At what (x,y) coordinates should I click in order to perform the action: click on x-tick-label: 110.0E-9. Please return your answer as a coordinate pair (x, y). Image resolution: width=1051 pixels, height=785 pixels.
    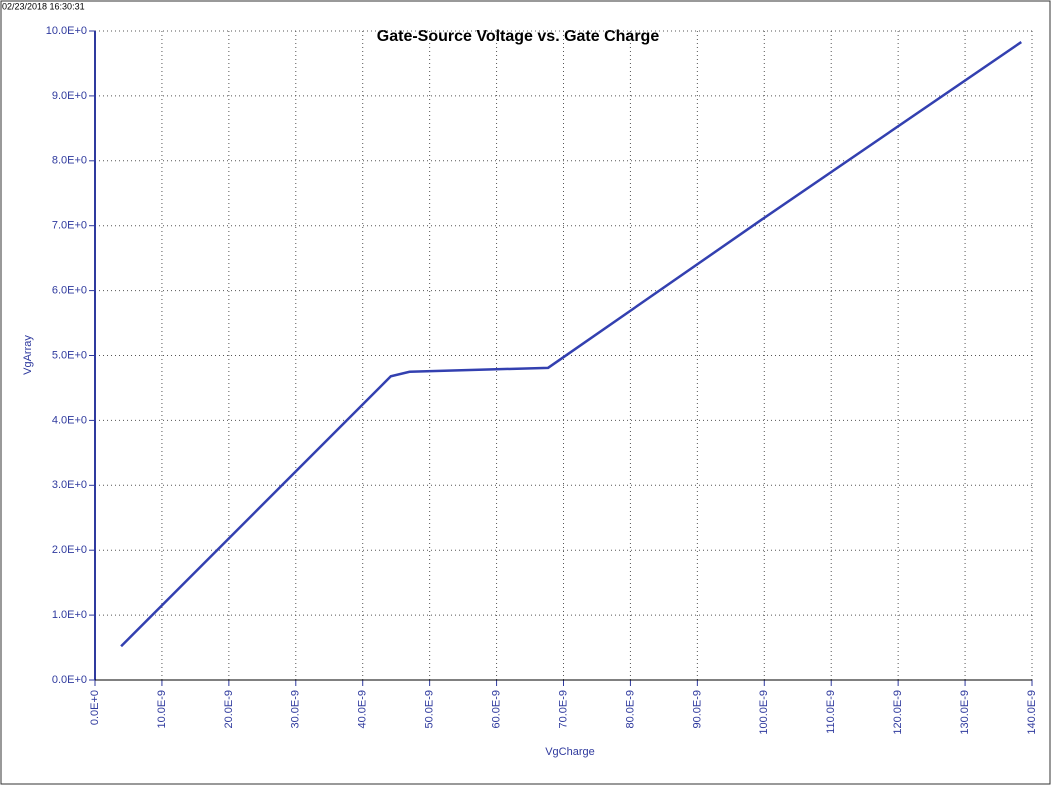
    Looking at the image, I should click on (831, 712).